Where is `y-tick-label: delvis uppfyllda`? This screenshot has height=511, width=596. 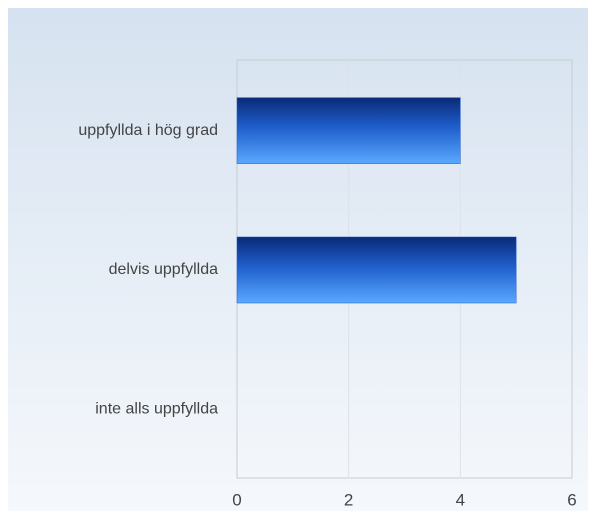
y-tick-label: delvis uppfyllda is located at coordinates (164, 269).